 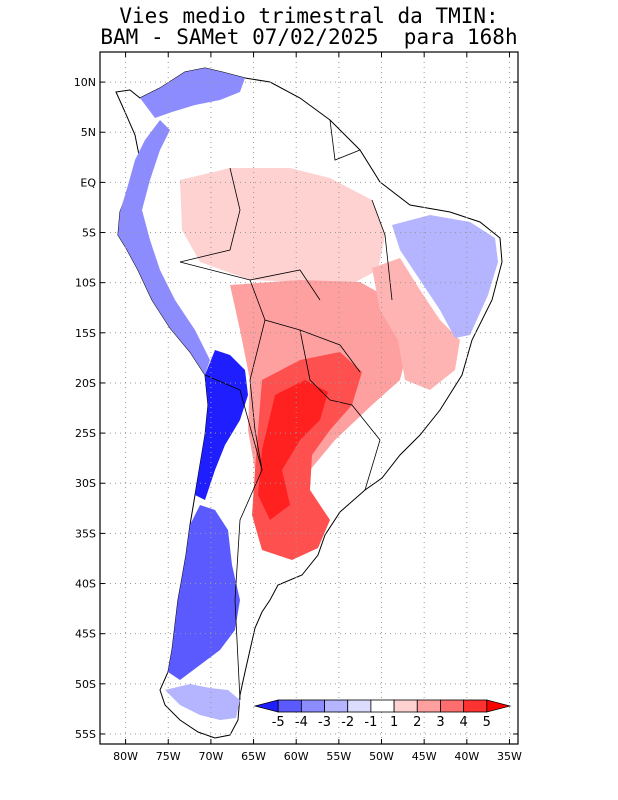 What do you see at coordinates (85, 82) in the screenshot?
I see `lat-label: 10N` at bounding box center [85, 82].